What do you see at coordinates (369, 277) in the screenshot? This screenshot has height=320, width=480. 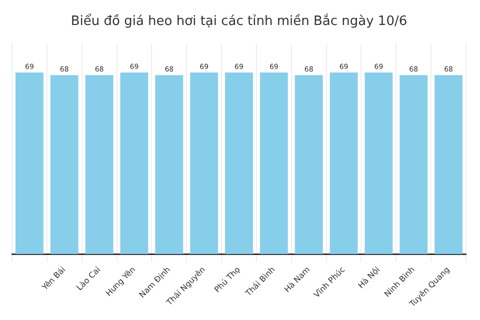 I see `x-tick-label: Hà Nội` at bounding box center [369, 277].